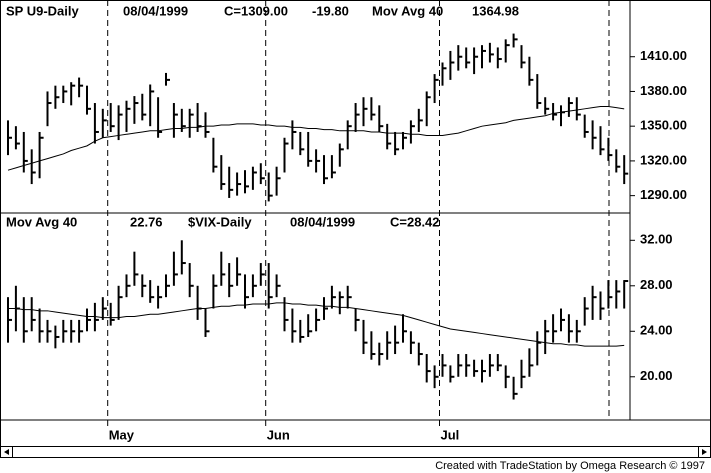 The width and height of the screenshot is (711, 473). I want to click on y-tick-label: 1410.00, so click(663, 55).